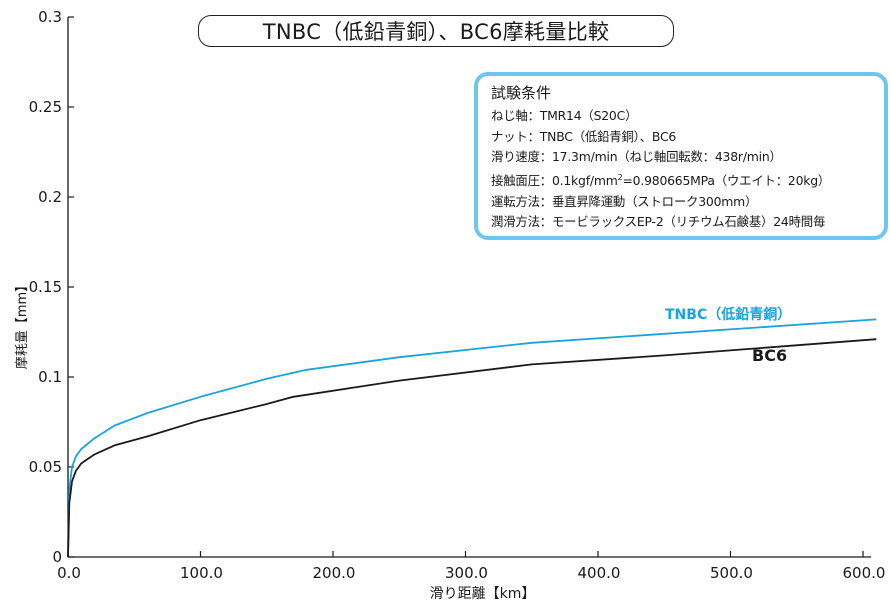 The image size is (891, 607). What do you see at coordinates (50, 377) in the screenshot?
I see `y-tick-label: 0.1` at bounding box center [50, 377].